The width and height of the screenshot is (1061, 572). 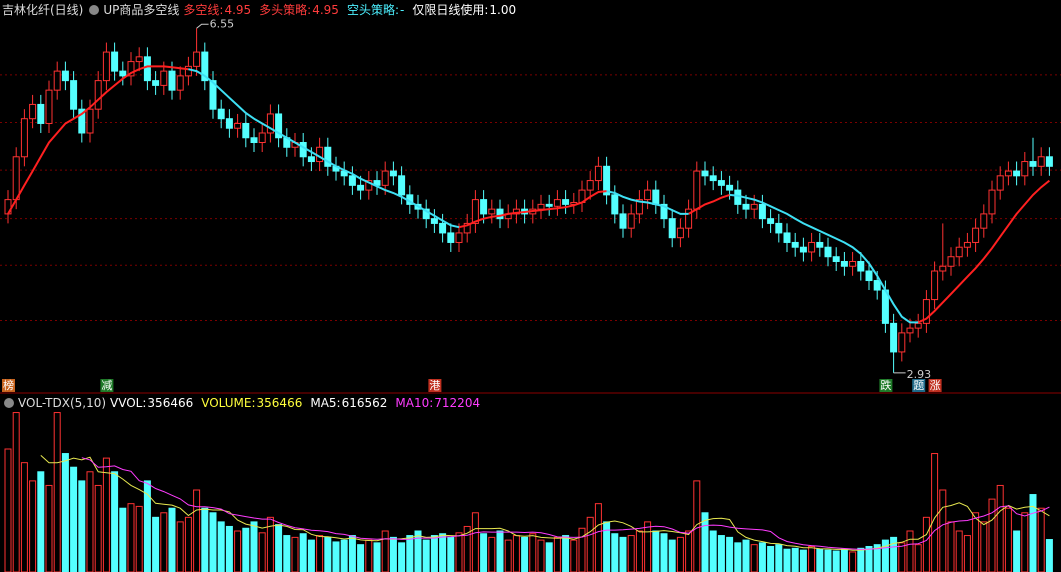 What do you see at coordinates (372, 10) in the screenshot?
I see `indicator-label: 空头策略:` at bounding box center [372, 10].